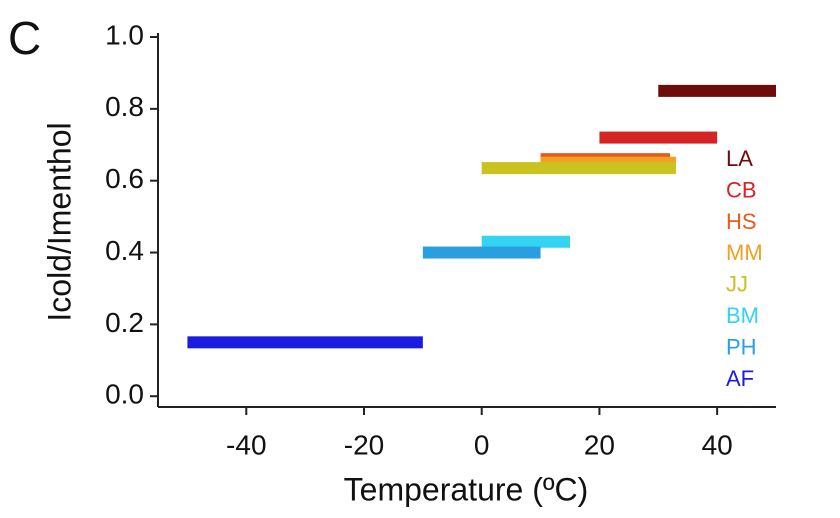 The height and width of the screenshot is (518, 840). I want to click on x-tick-label: 0, so click(482, 444).